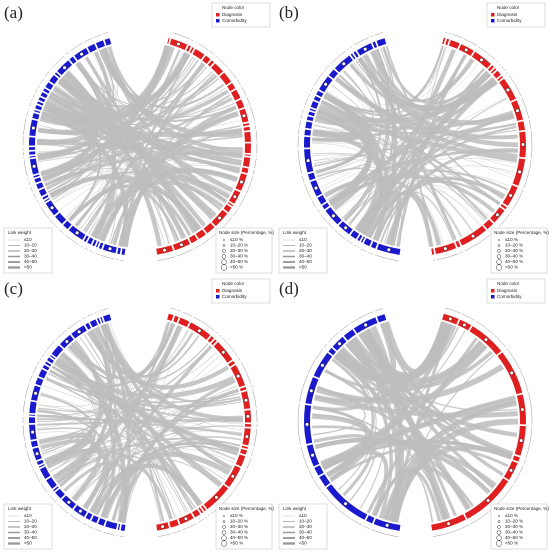 This screenshot has width=550, height=557. I want to click on legend-label: 40–50, so click(305, 537).